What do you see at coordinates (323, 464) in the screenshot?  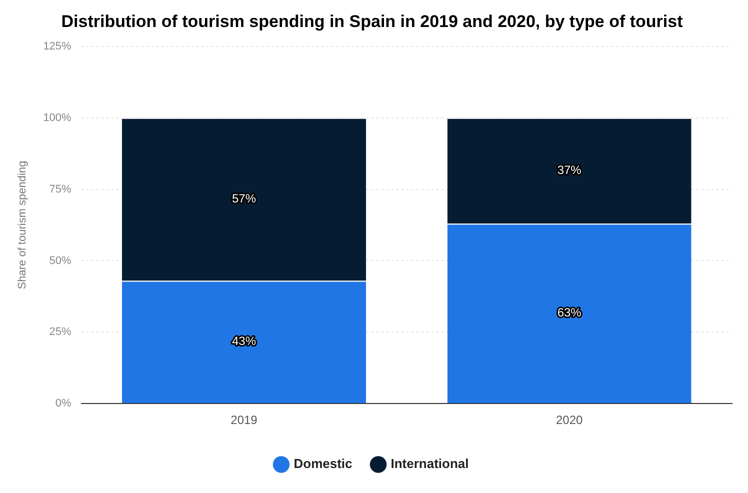 I see `legend-label: Domestic` at bounding box center [323, 464].